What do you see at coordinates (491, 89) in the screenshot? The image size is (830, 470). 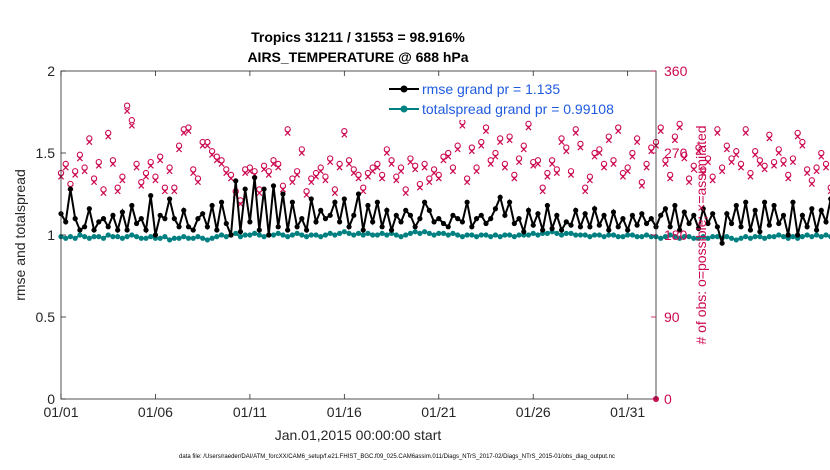 I see `legend-rmse-label: rmse grand pr = 1.135` at bounding box center [491, 89].